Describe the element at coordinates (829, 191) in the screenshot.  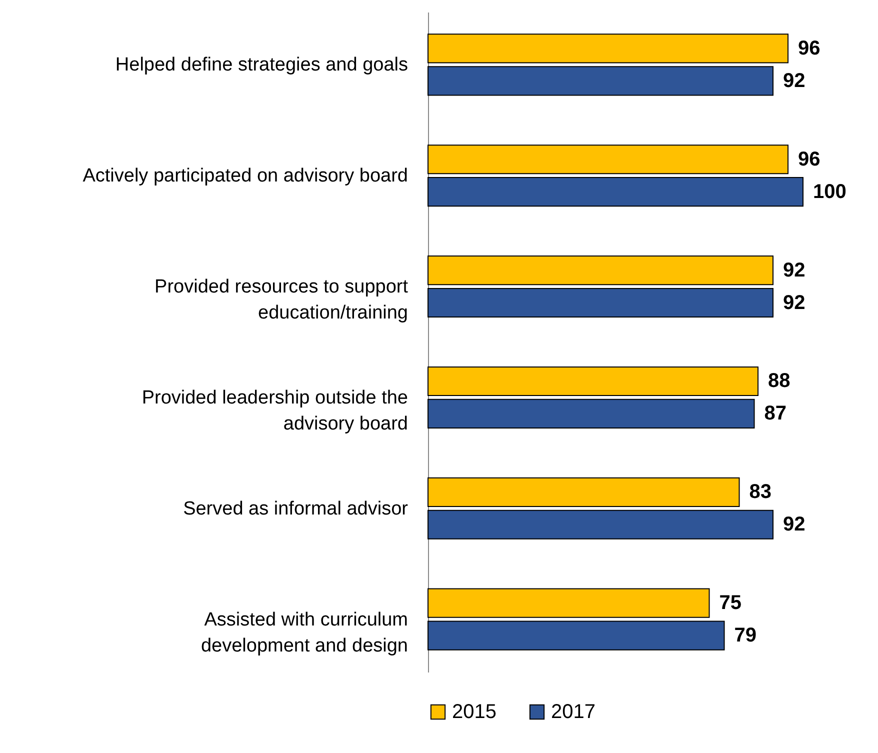
I see `data-label: 100` at that location.